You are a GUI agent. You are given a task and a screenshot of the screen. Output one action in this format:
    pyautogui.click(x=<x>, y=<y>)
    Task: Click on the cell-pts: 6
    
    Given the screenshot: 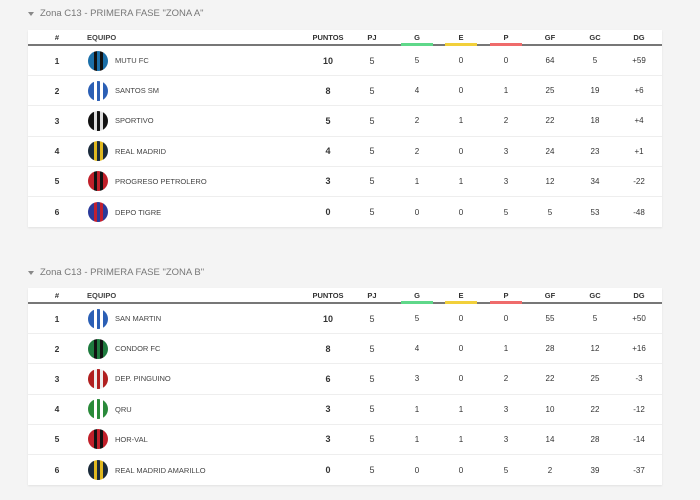 What is the action you would take?
    pyautogui.click(x=328, y=378)
    